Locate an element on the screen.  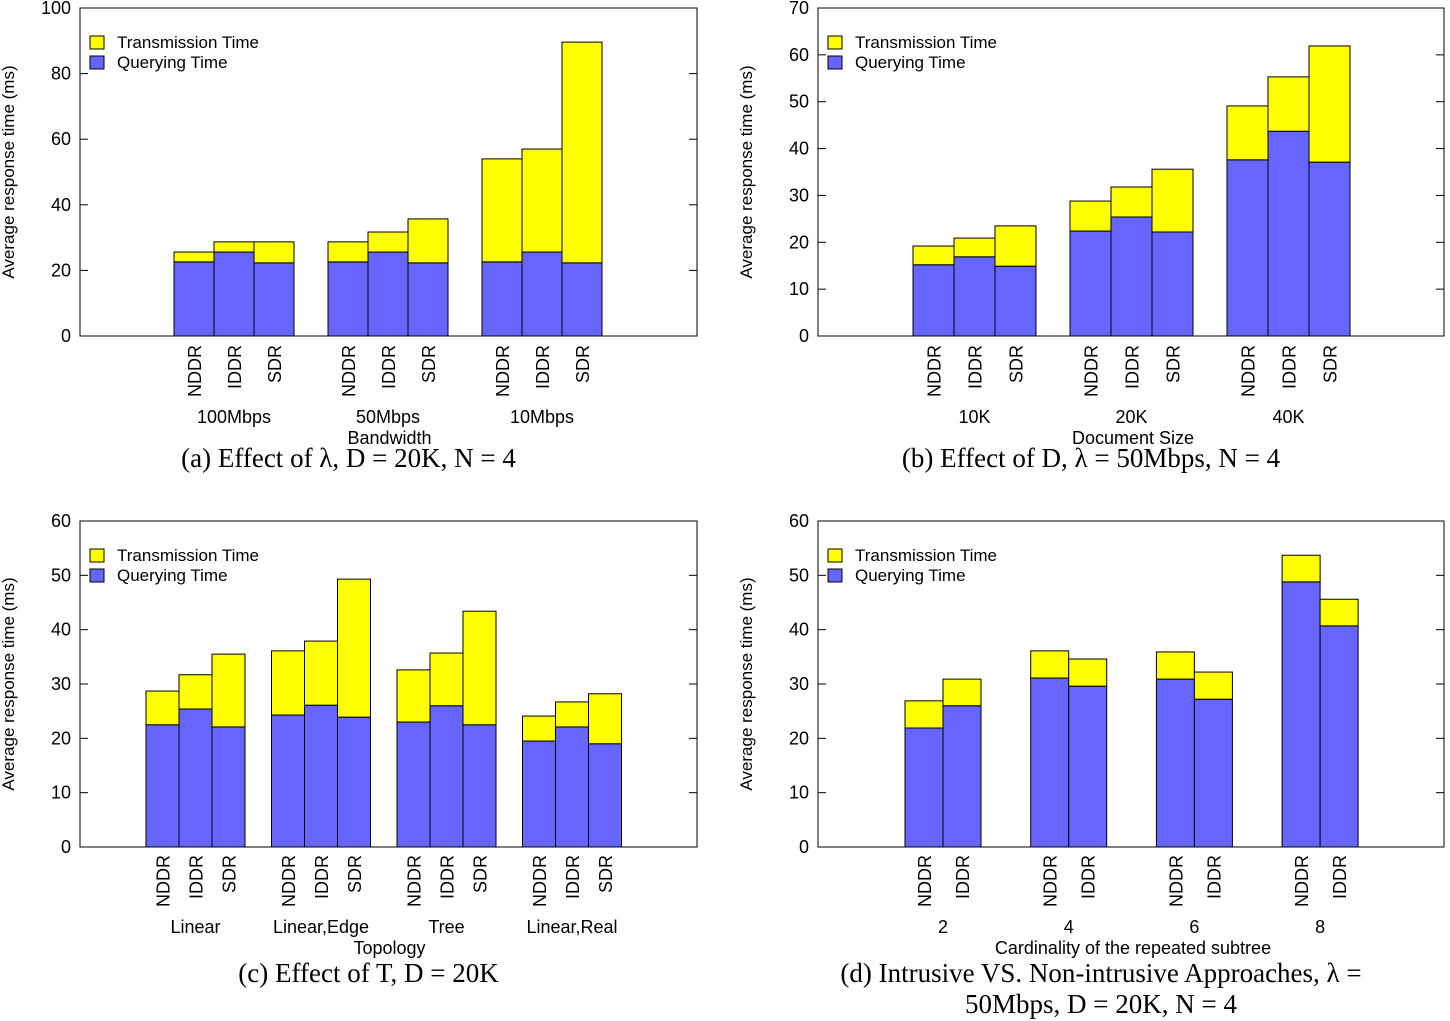
transmission-bar-2-IDDR is located at coordinates (962, 692).